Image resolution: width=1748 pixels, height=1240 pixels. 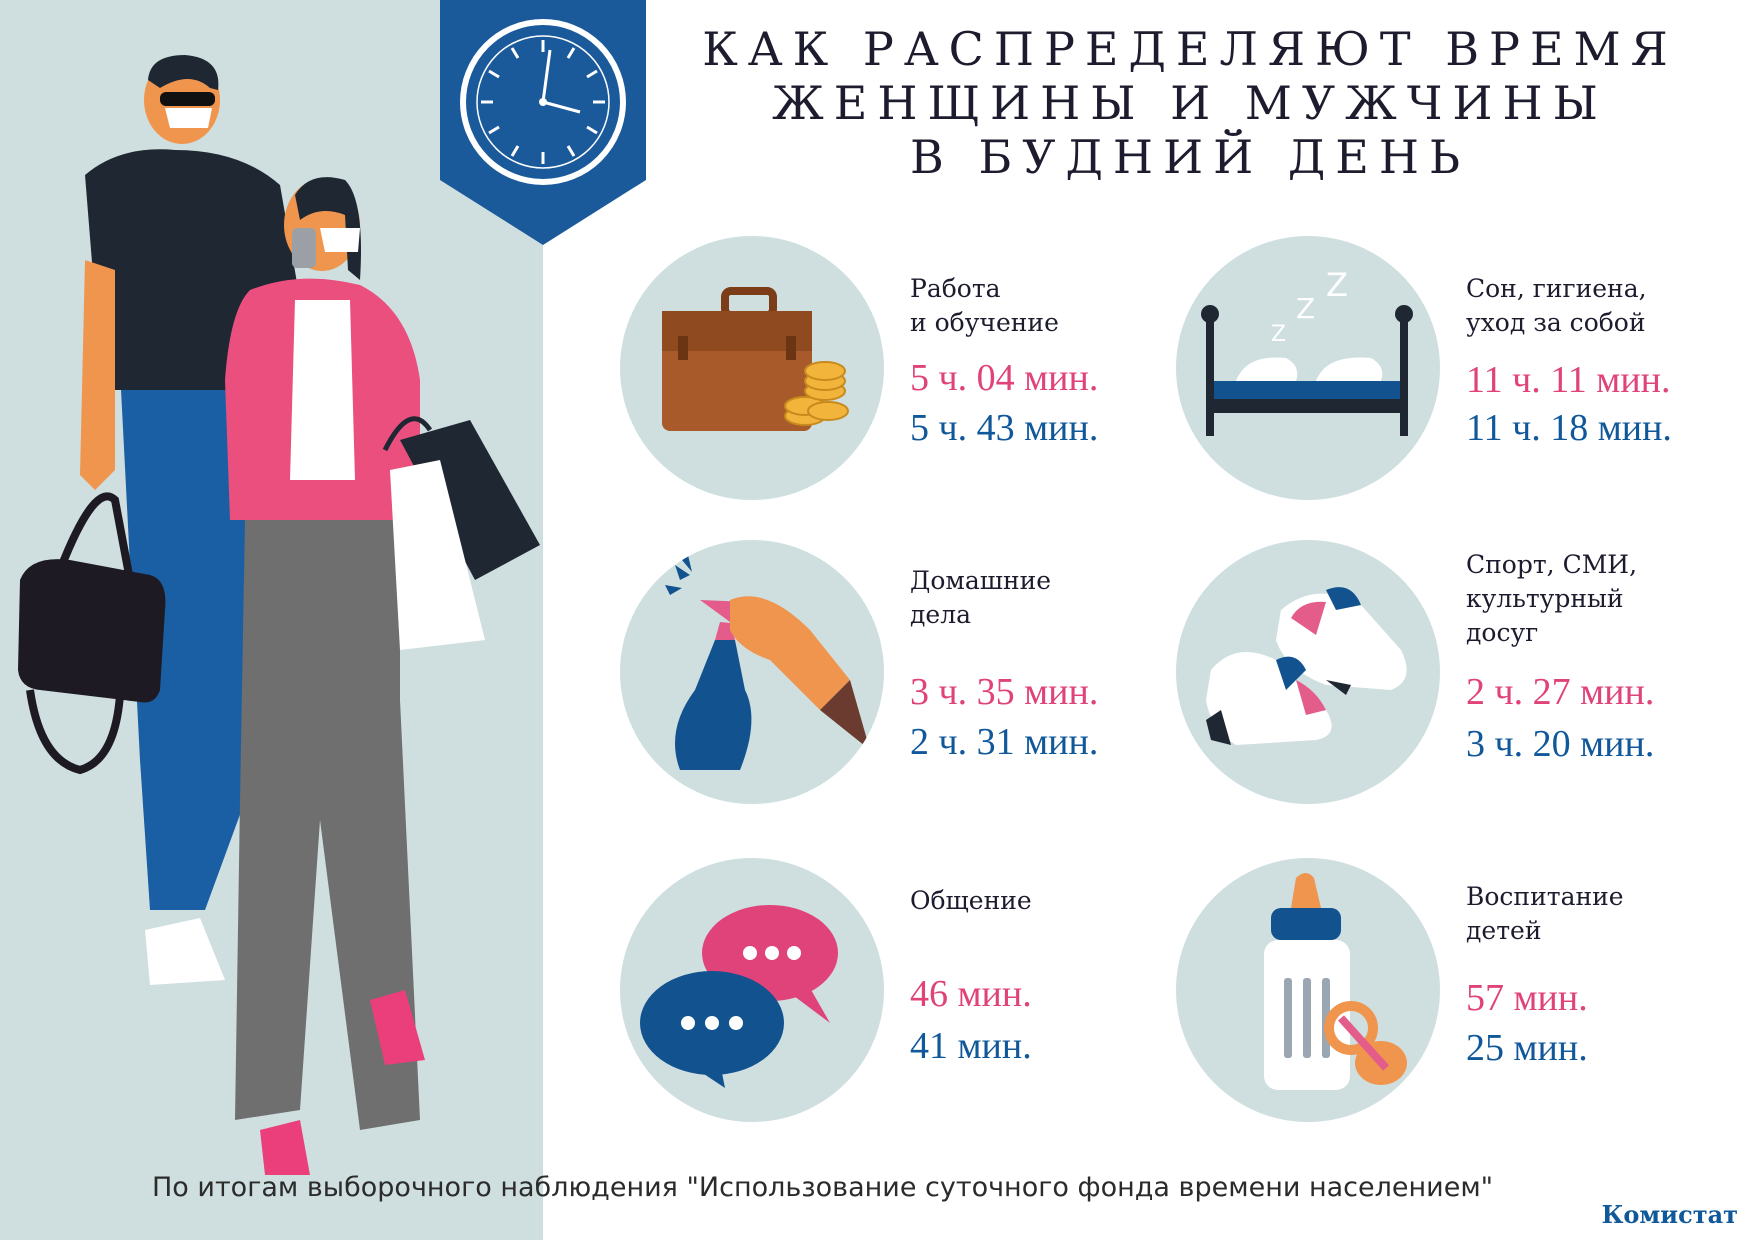 I want to click on value-childcare-men: 25 мин., so click(x=1527, y=1048).